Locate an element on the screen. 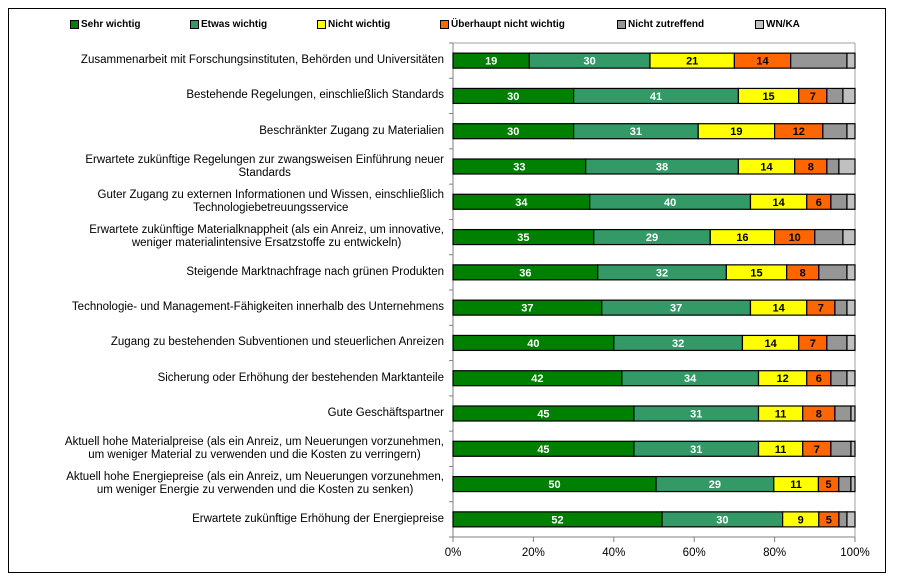  data-label: 8 is located at coordinates (803, 273).